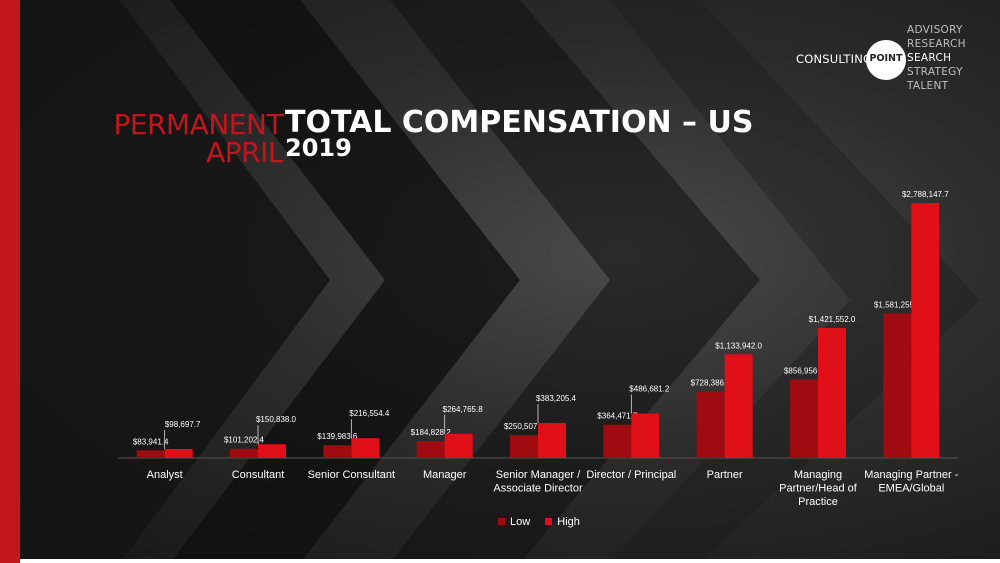 This screenshot has height=563, width=1000. I want to click on data-label-low-4: $250,507.2, so click(524, 426).